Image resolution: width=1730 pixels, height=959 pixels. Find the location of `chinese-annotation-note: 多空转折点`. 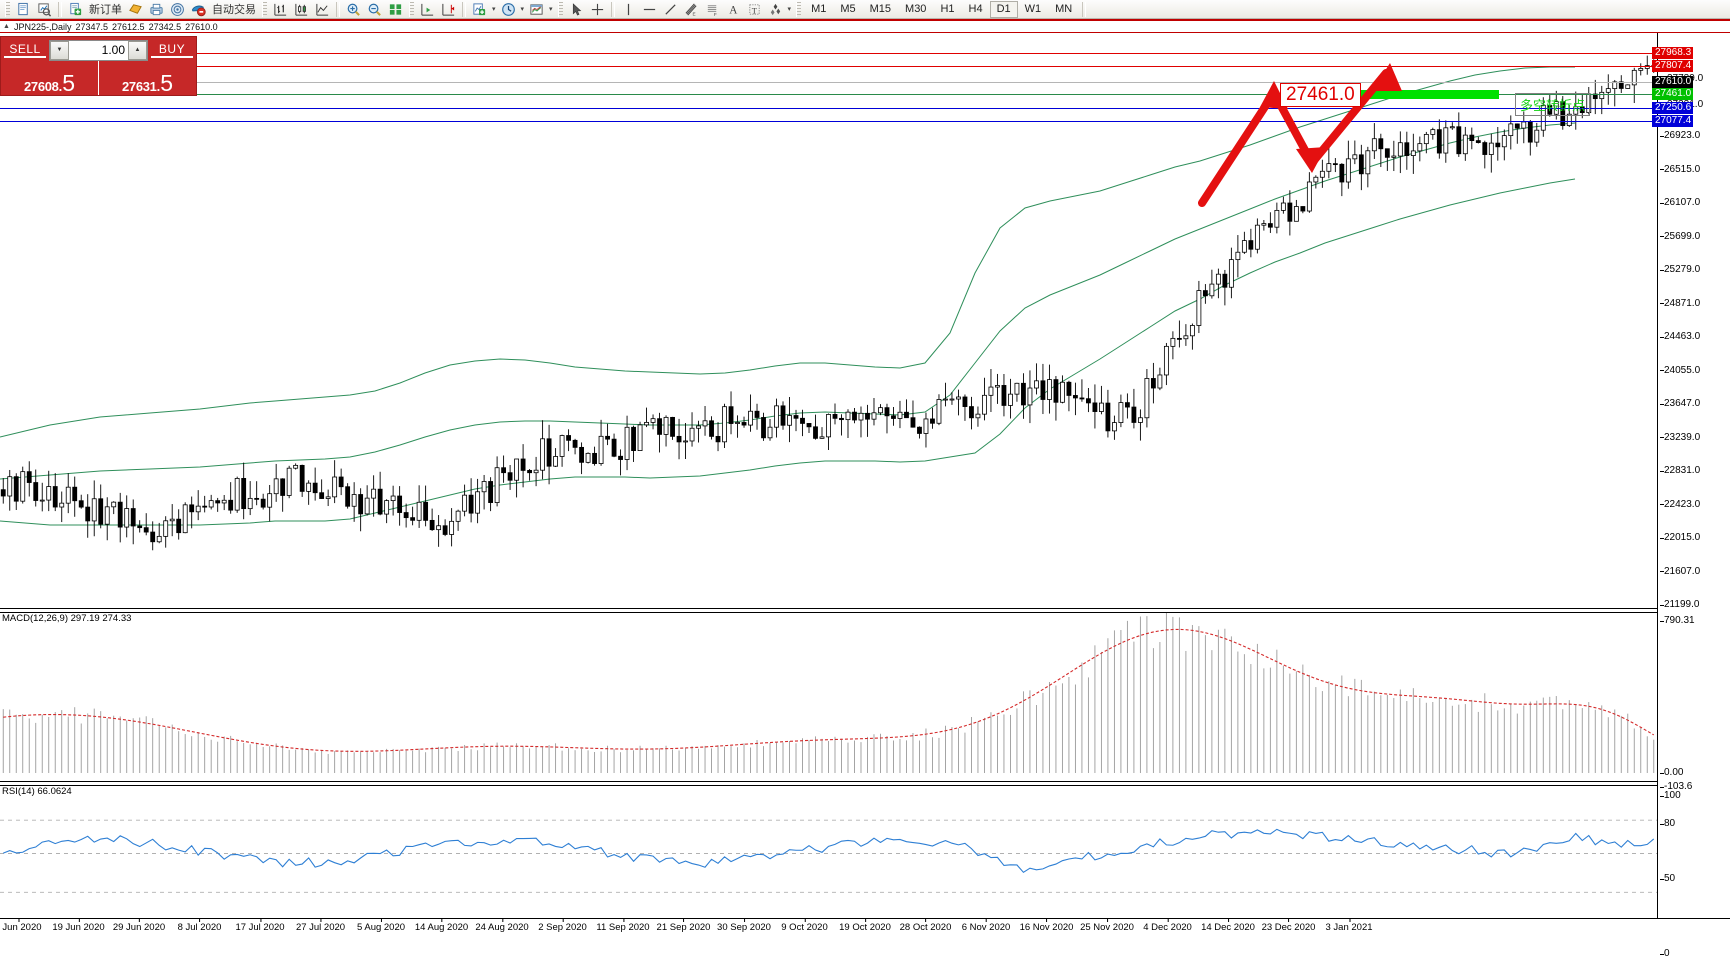

chinese-annotation-note: 多空转折点 is located at coordinates (1553, 104).